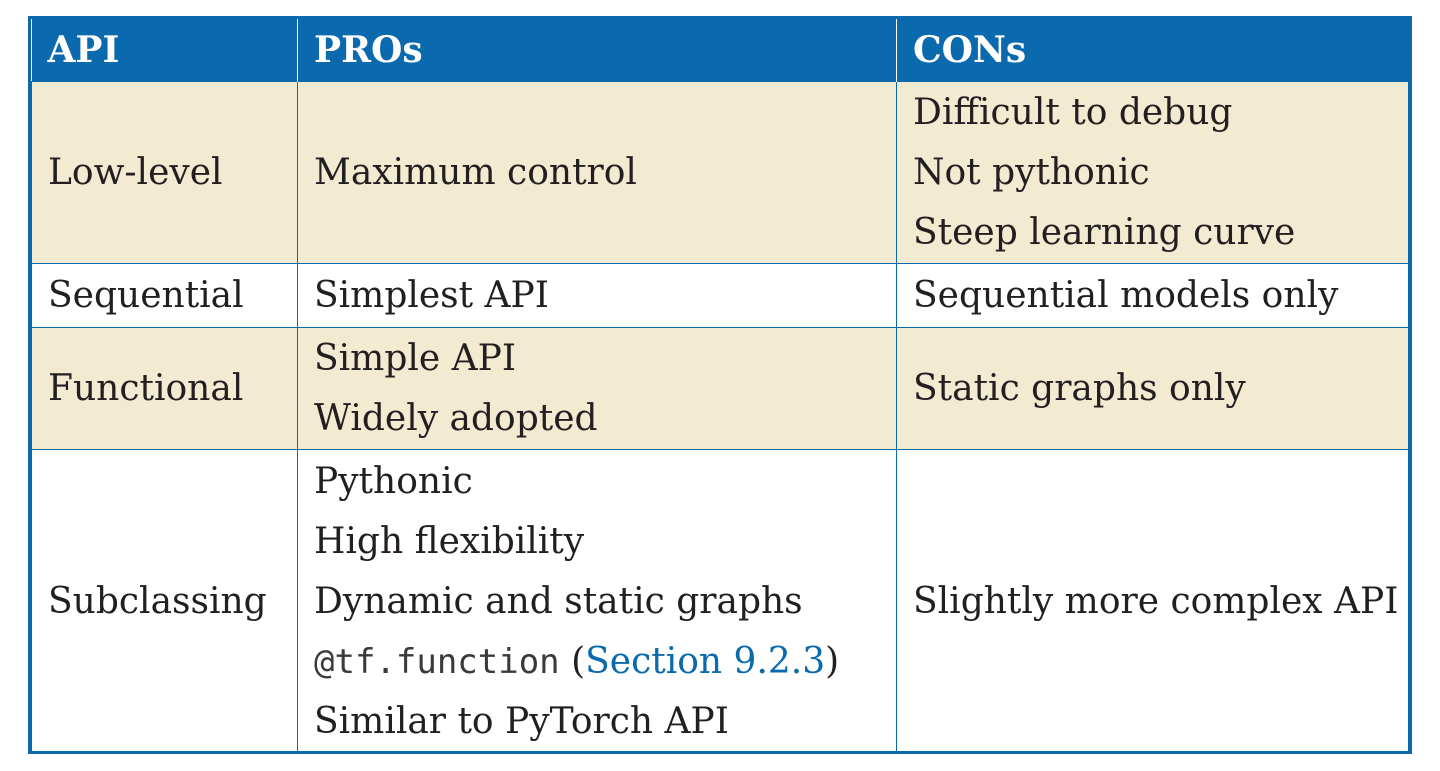 The height and width of the screenshot is (771, 1440). I want to click on pro-item-code: @tf.function (Section 9.2.3), so click(605, 662).